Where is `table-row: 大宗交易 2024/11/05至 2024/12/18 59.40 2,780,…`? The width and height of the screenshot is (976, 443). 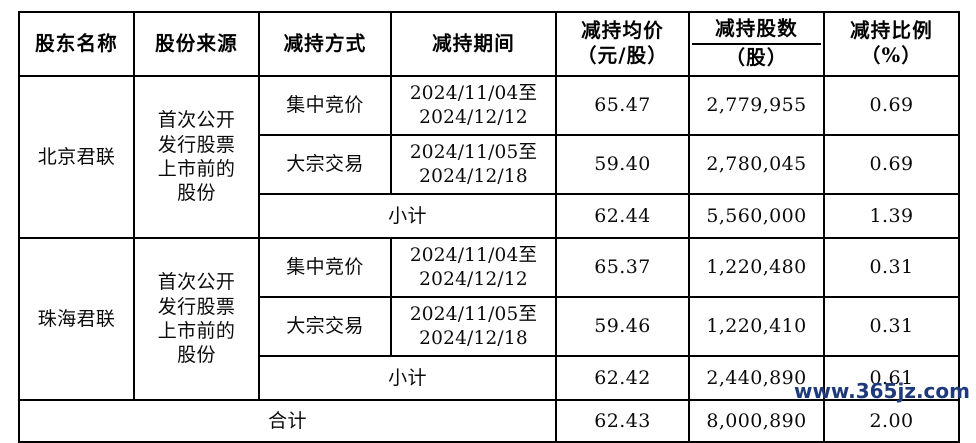 table-row: 大宗交易 2024/11/05至 2024/12/18 59.40 2,780,… is located at coordinates (489, 164).